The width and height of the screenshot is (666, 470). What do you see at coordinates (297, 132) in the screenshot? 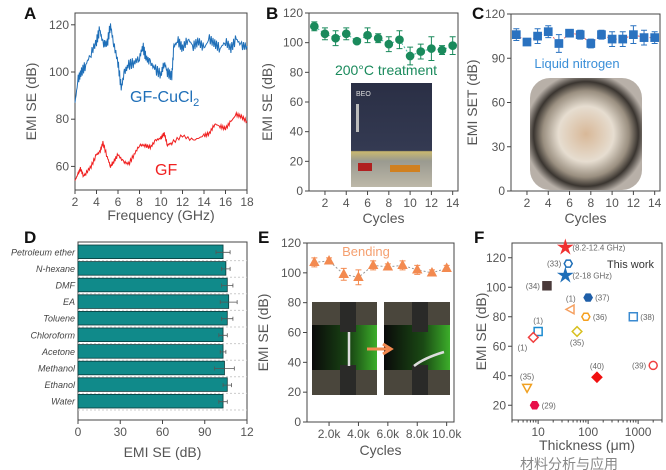
I see `y-tick-label: 40` at bounding box center [297, 132].